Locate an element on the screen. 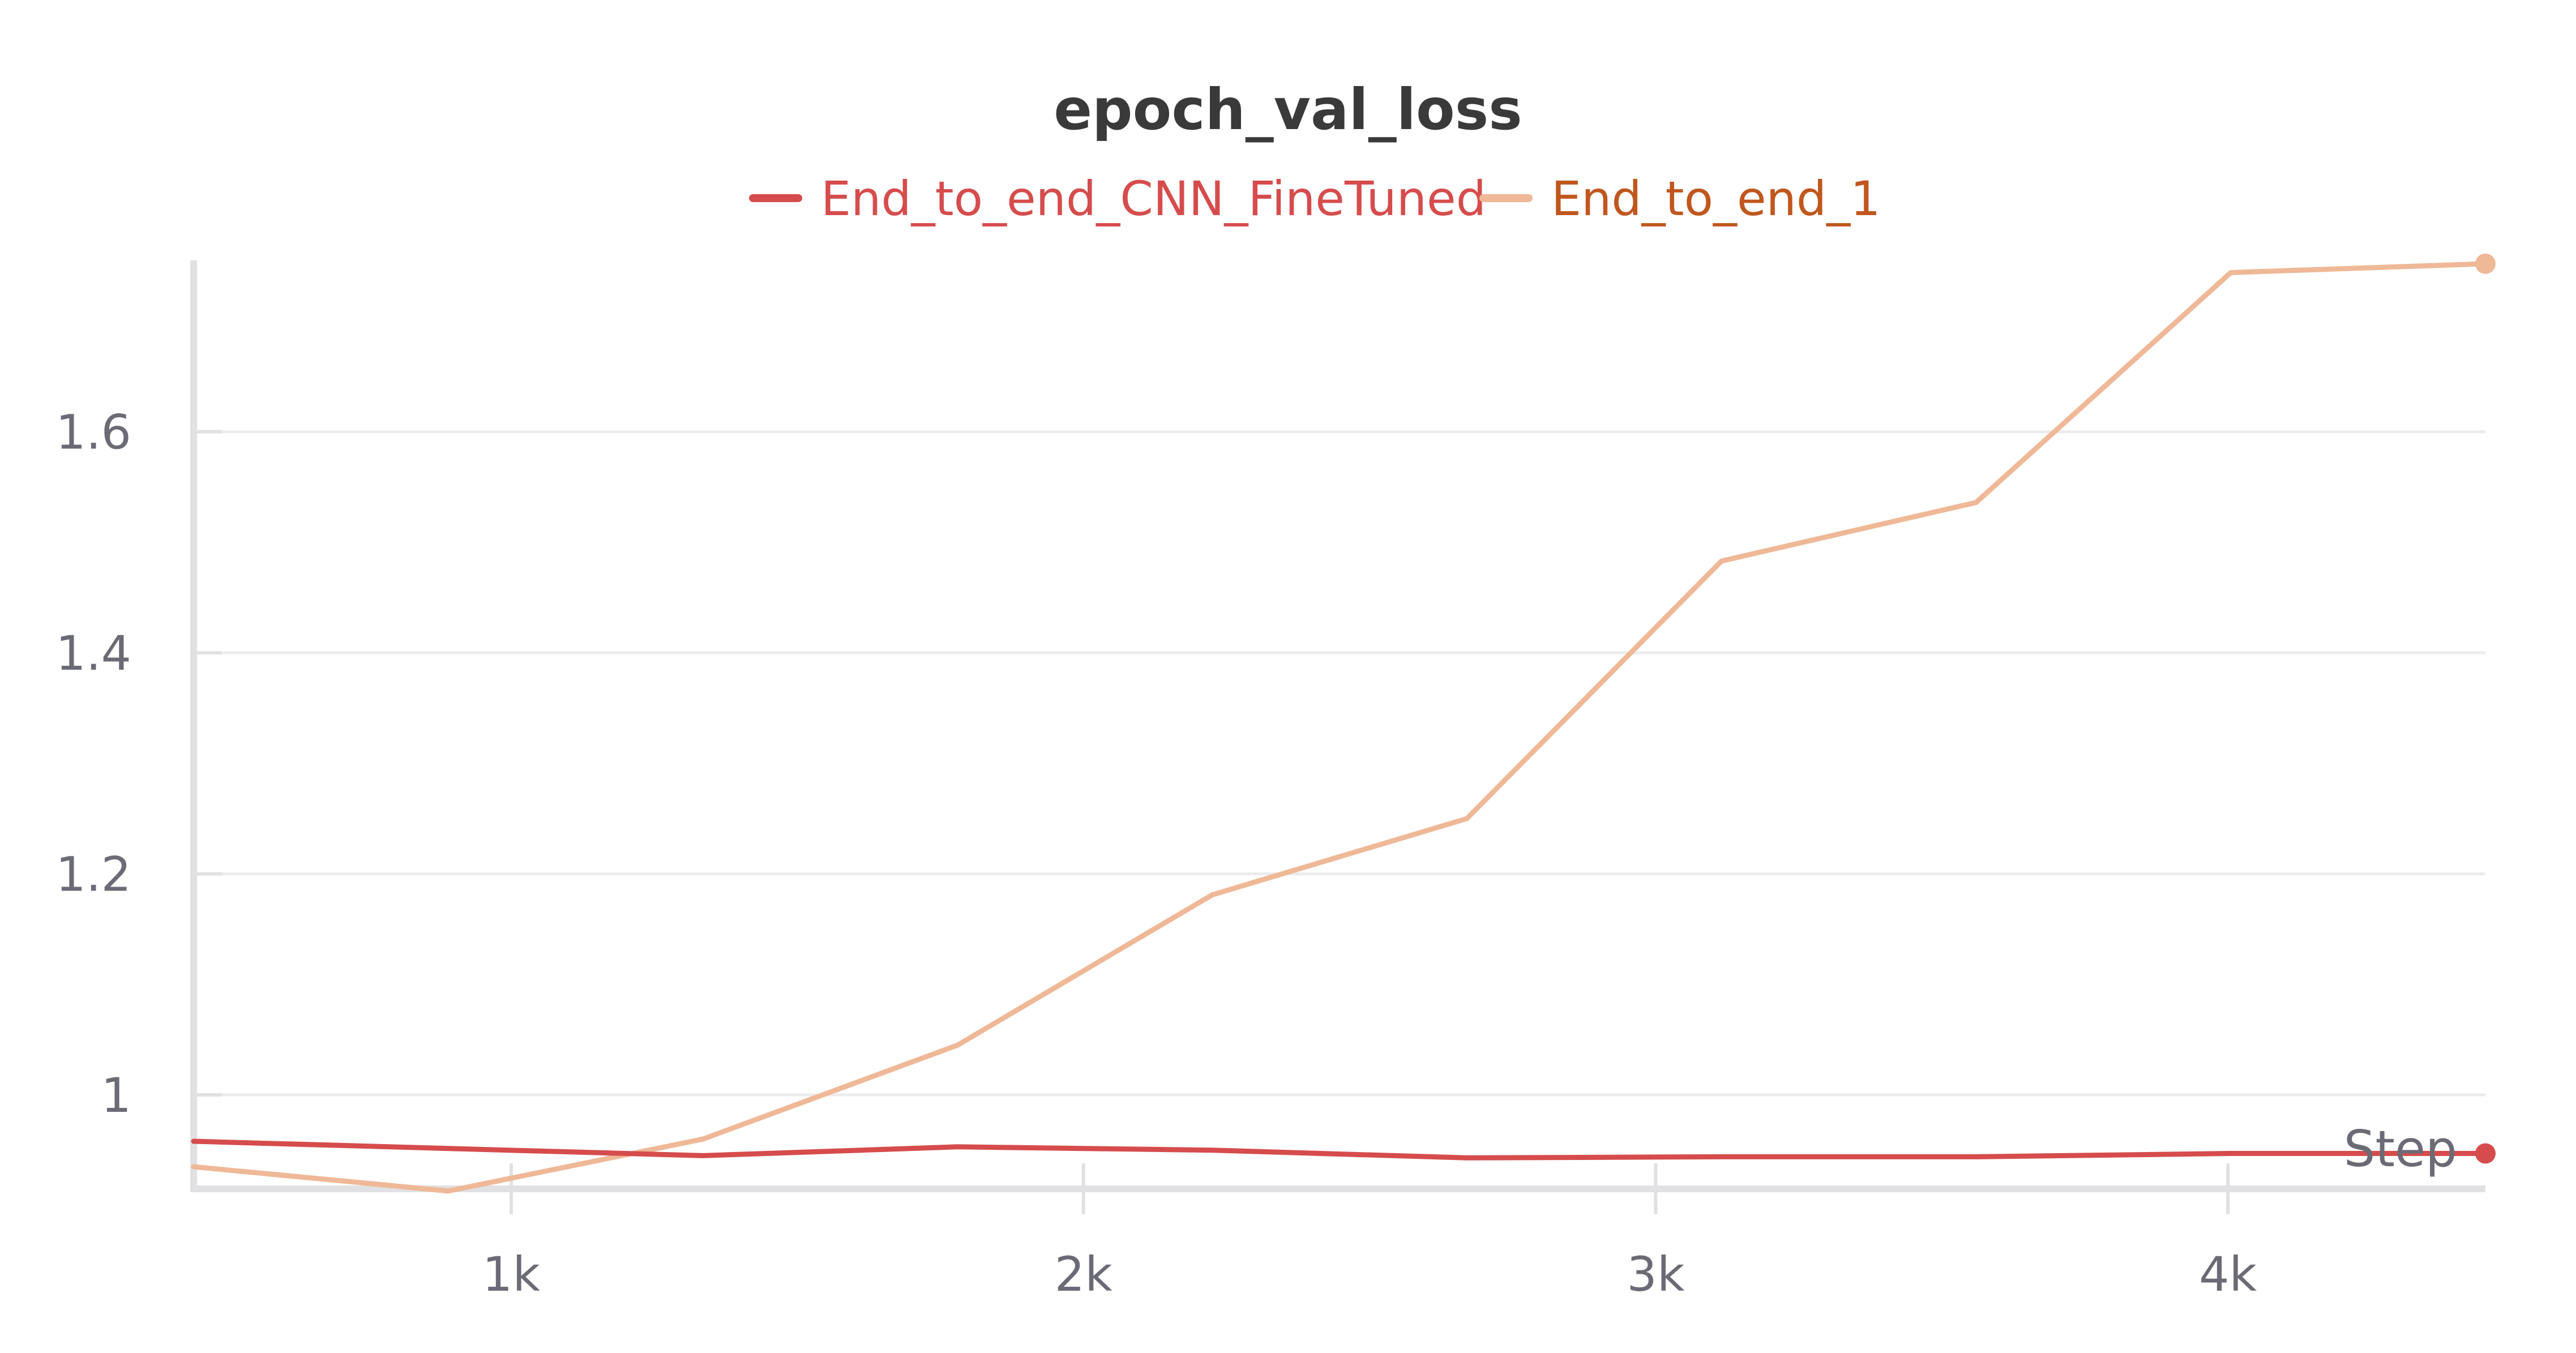 The image size is (2576, 1353). x-tick-label: 4k is located at coordinates (2228, 1274).